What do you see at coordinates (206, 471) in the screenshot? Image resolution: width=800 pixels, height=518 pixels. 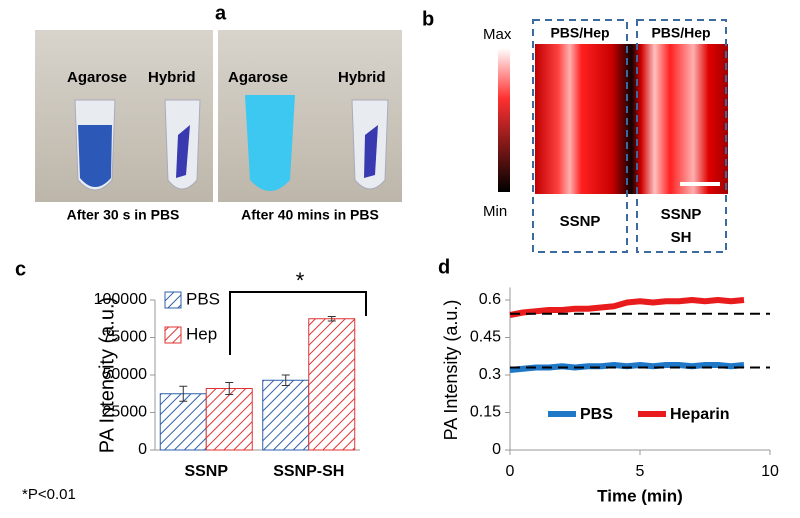 I see `x-tick-label: SSNP` at bounding box center [206, 471].